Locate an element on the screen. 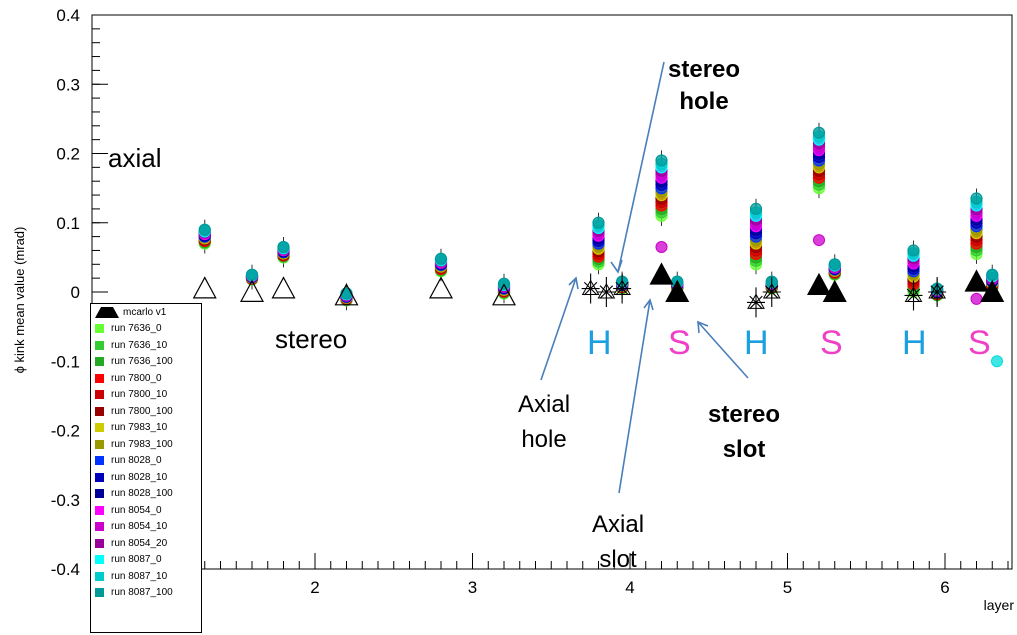 This screenshot has width=1017, height=635. arrow-stereo-slot is located at coordinates (723, 350).